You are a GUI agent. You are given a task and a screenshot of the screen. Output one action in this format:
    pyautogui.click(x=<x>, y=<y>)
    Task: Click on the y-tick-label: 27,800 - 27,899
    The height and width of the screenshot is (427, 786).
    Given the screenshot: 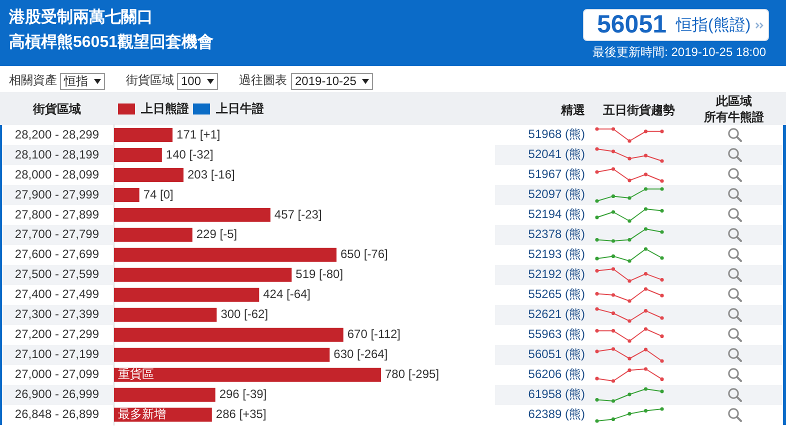 What is the action you would take?
    pyautogui.click(x=57, y=214)
    